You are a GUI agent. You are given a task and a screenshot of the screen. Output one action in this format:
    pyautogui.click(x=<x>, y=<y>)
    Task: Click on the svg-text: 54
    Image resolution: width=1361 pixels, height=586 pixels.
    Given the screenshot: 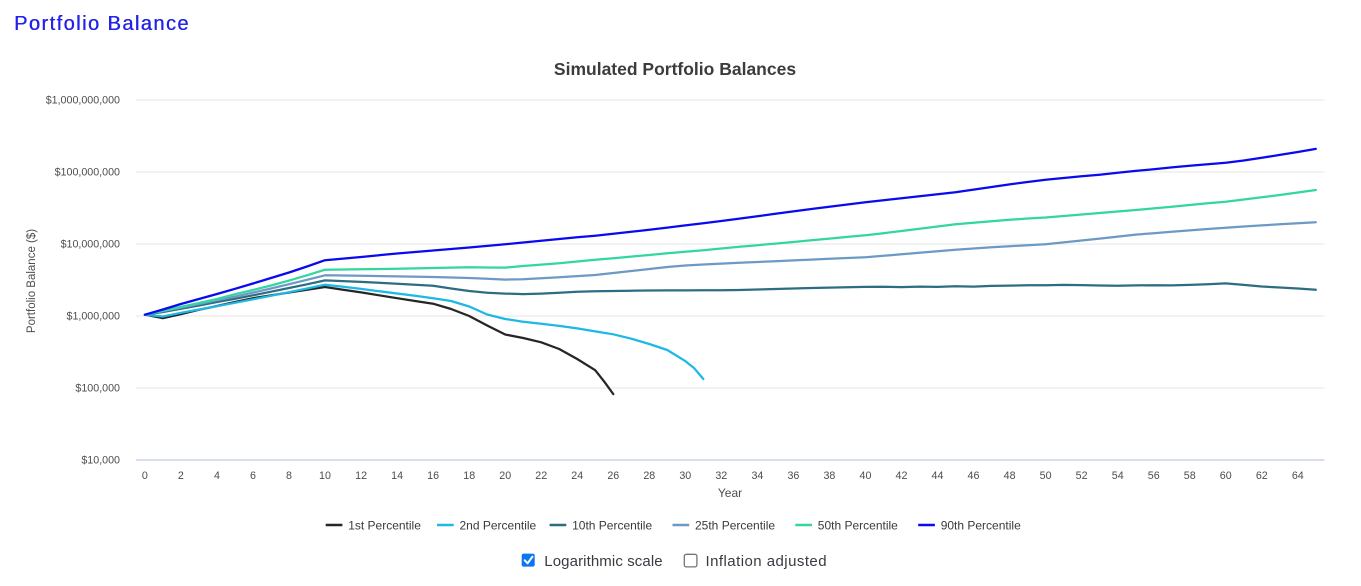 What is the action you would take?
    pyautogui.click(x=1118, y=476)
    